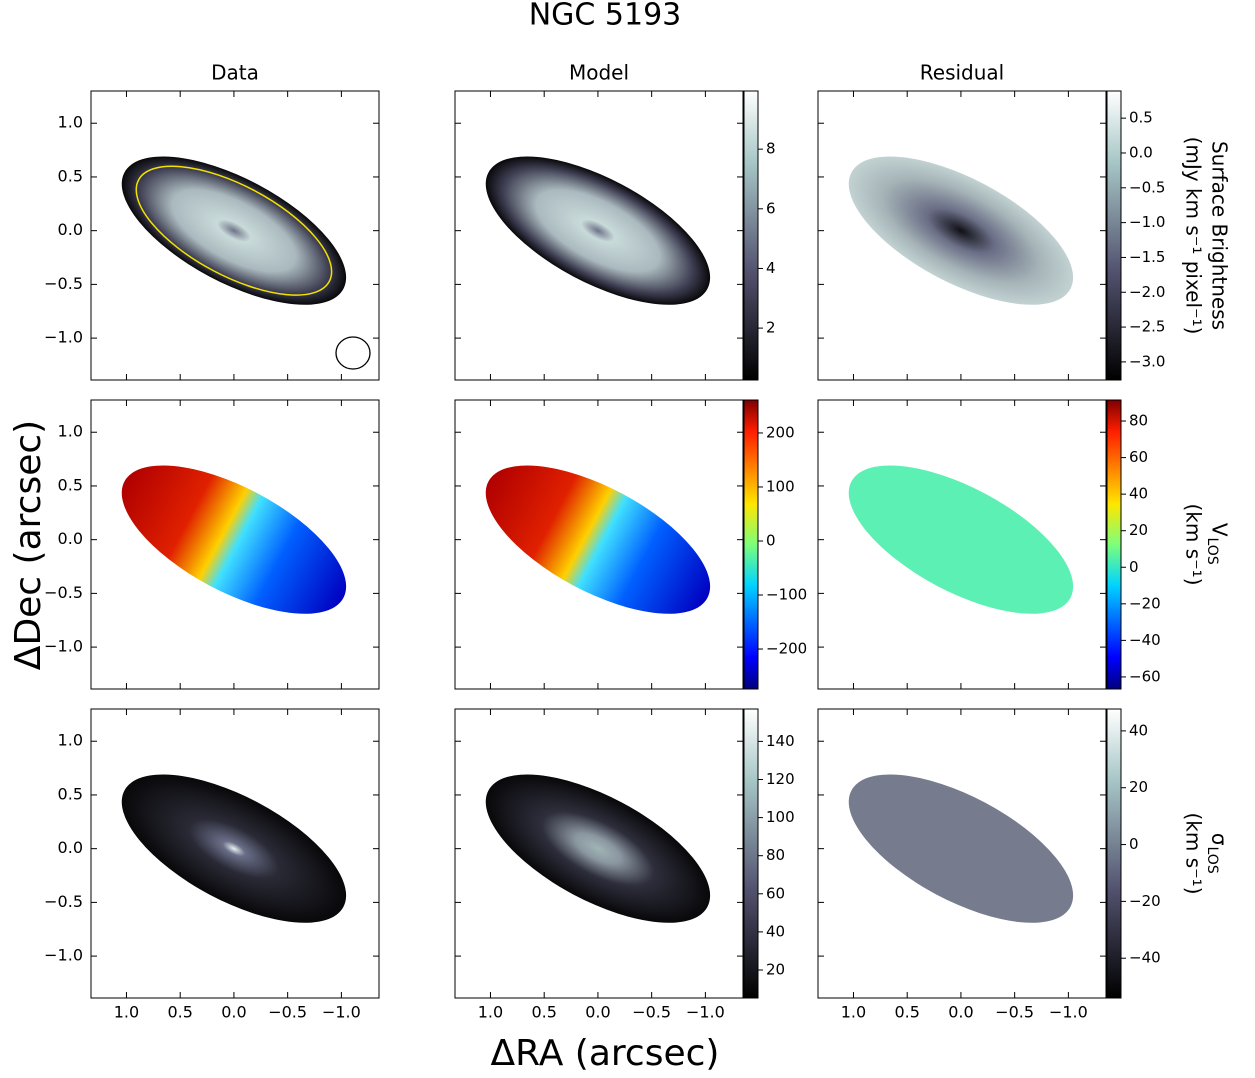 The image size is (1255, 1078). Describe the element at coordinates (1220, 235) in the screenshot. I see `colorbar-label-name: Surface Brightness` at that location.